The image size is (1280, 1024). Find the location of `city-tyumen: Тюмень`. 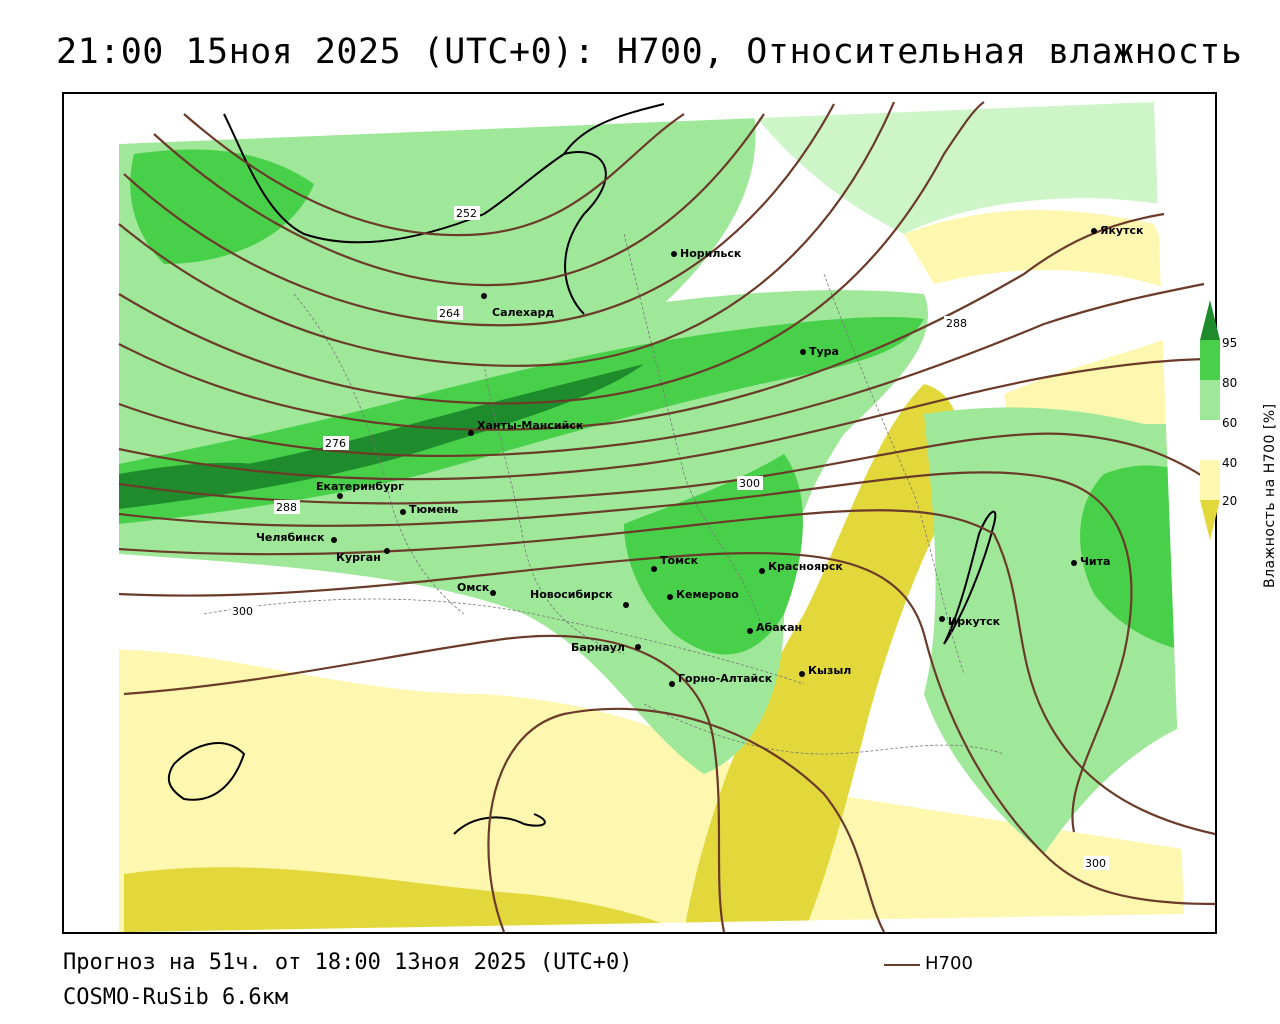

city-tyumen: Тюмень is located at coordinates (429, 509).